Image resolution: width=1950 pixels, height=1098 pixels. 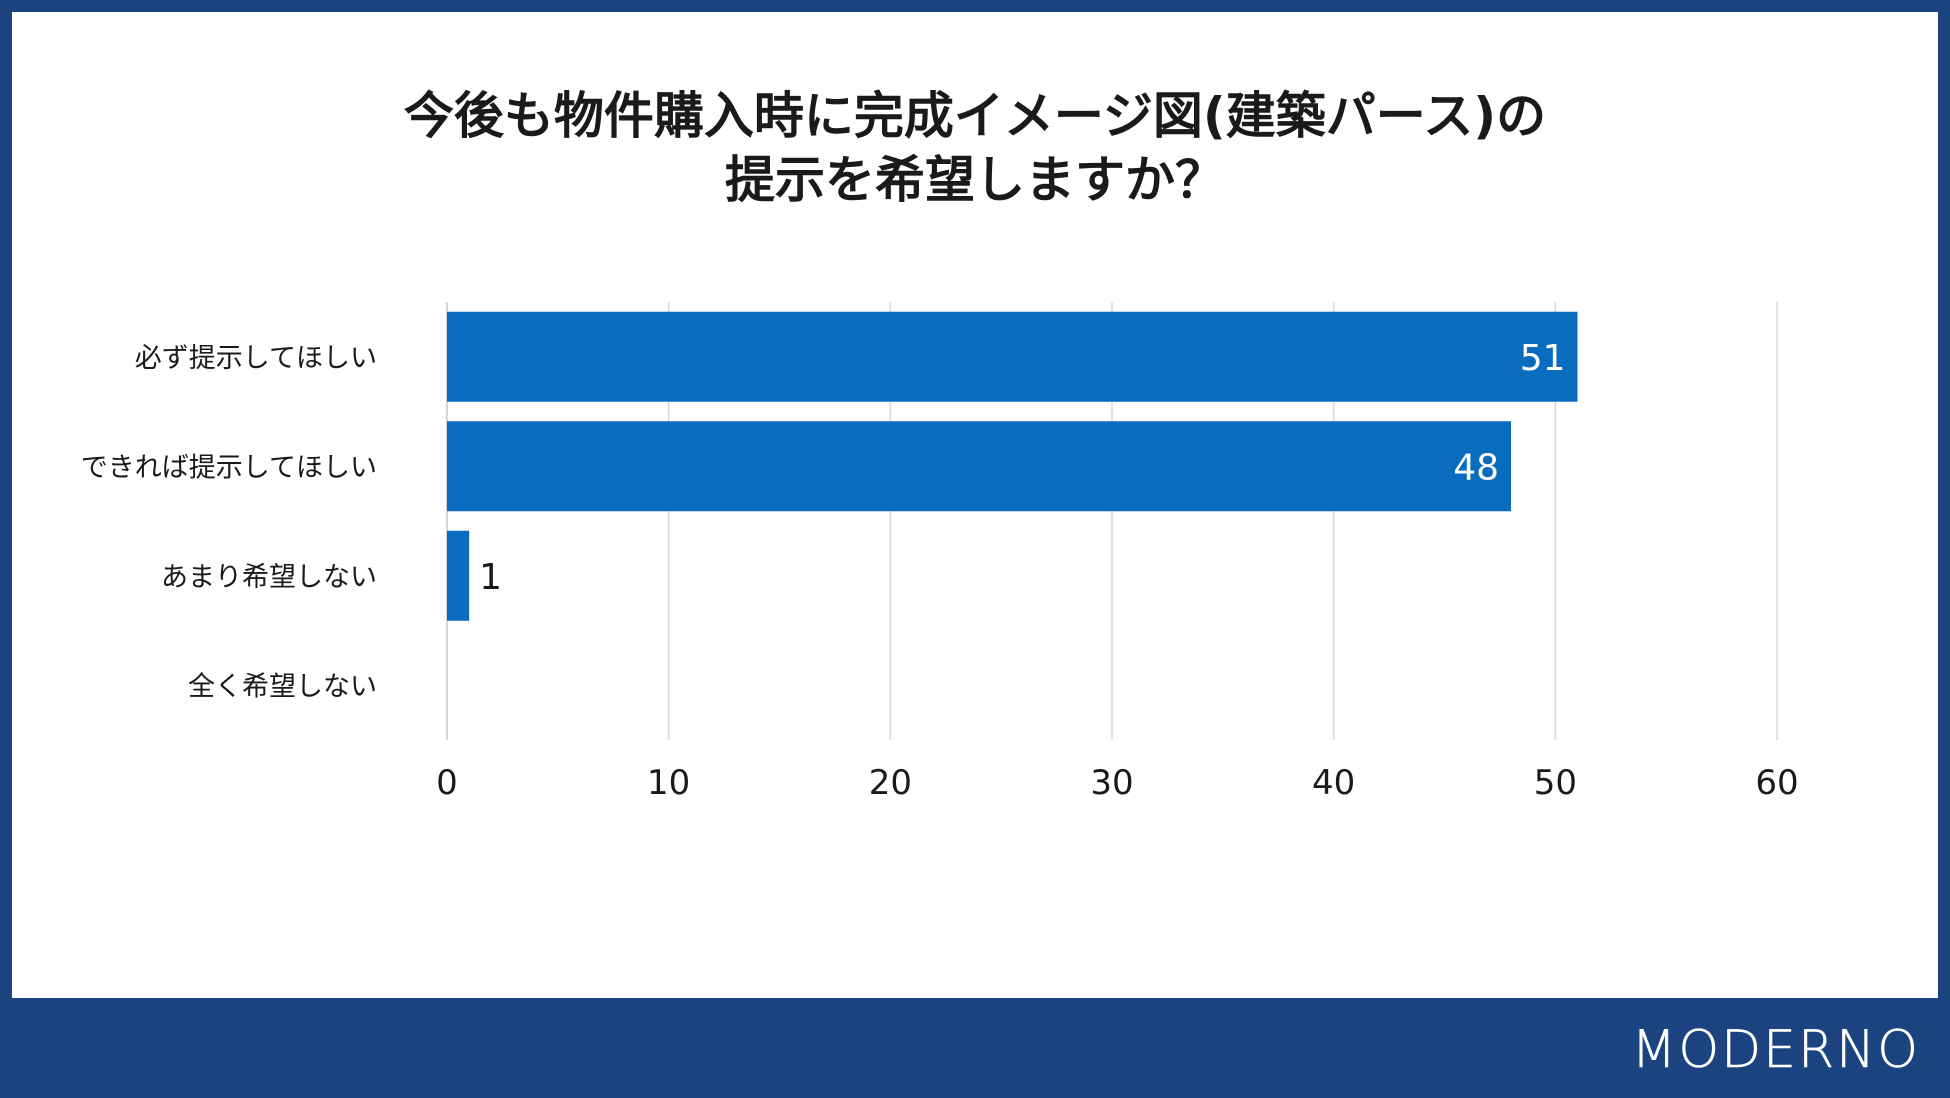 I want to click on x-tick-label: 40, so click(x=1333, y=783).